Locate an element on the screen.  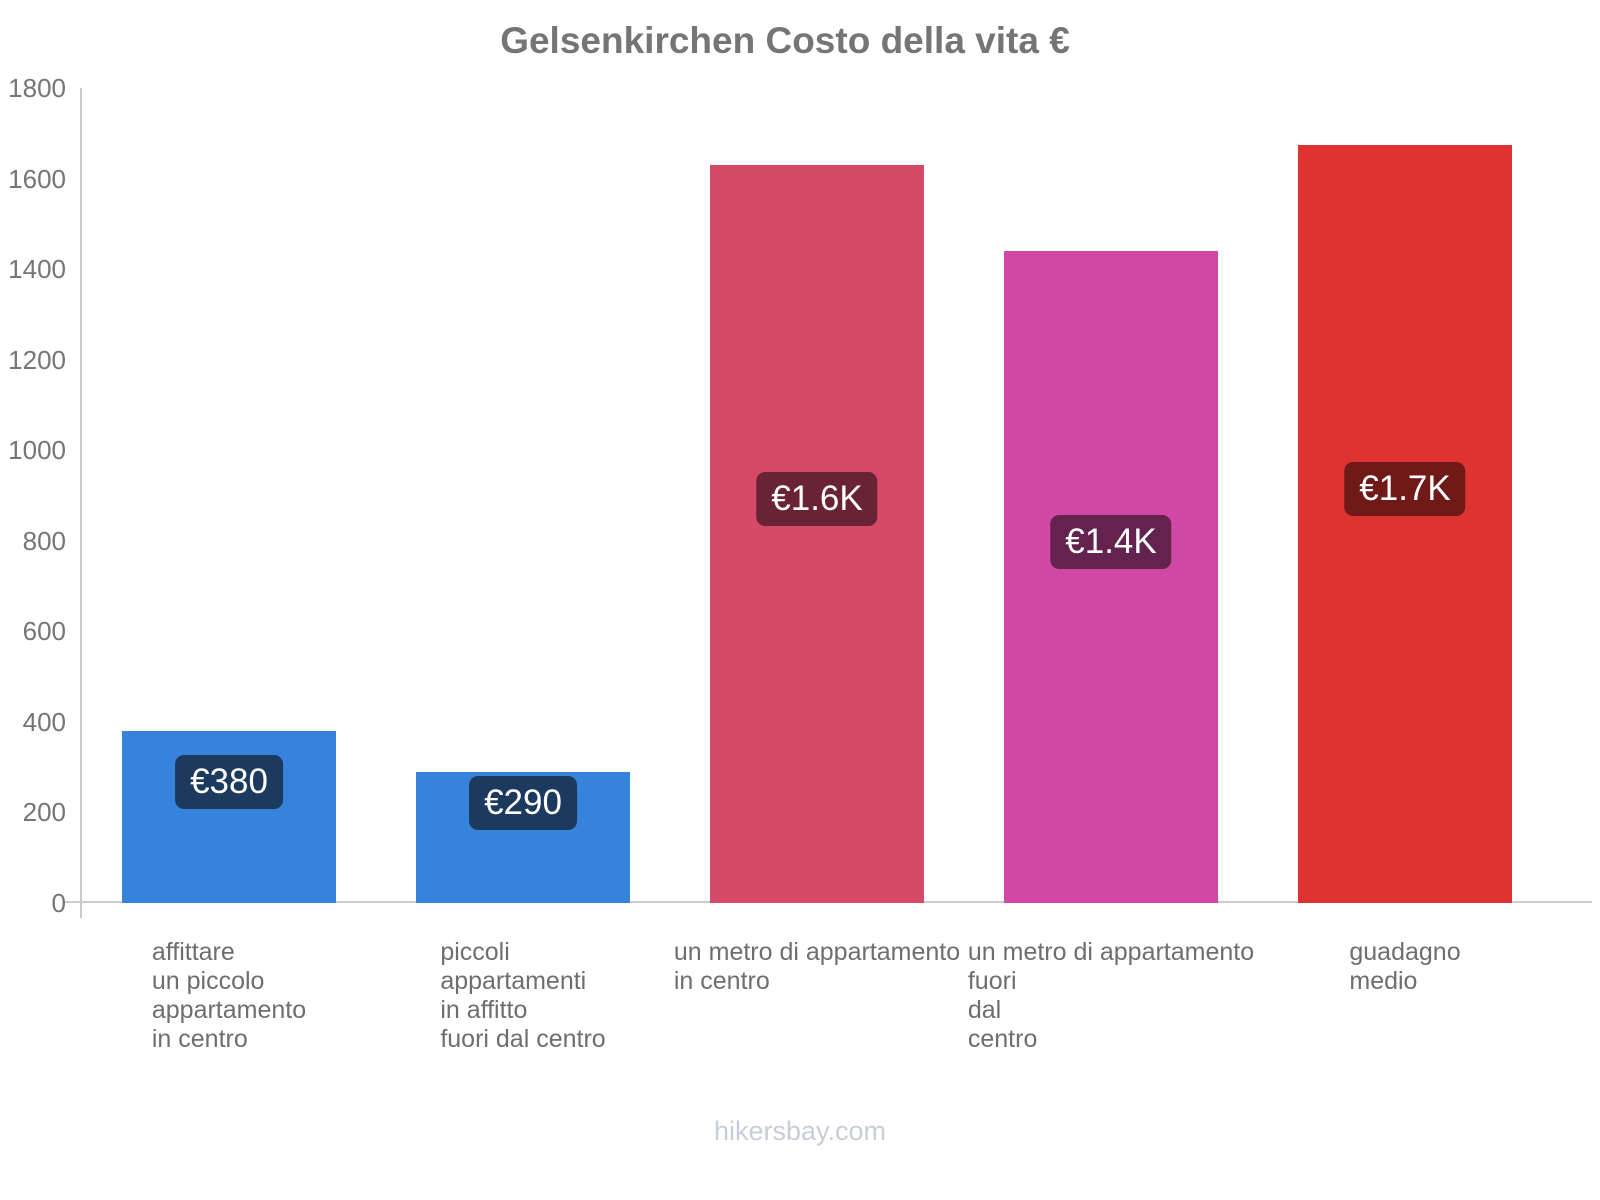
y-axis-line is located at coordinates (81, 503).